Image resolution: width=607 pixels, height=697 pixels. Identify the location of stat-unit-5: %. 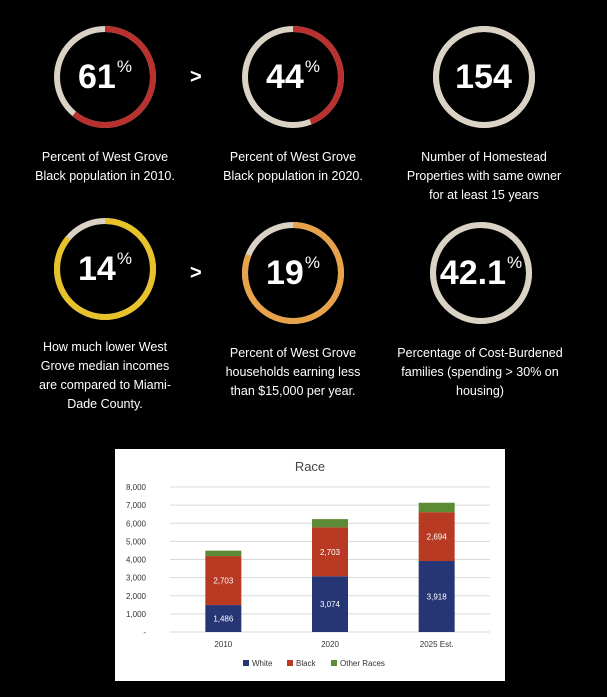
(312, 262).